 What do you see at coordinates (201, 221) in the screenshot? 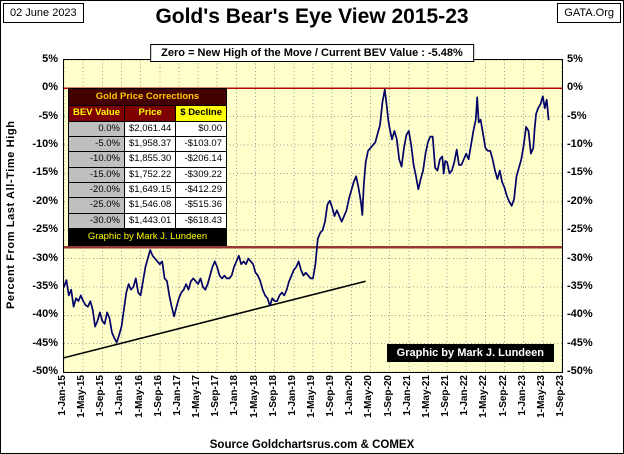
I see `table-cell: -$618.43` at bounding box center [201, 221].